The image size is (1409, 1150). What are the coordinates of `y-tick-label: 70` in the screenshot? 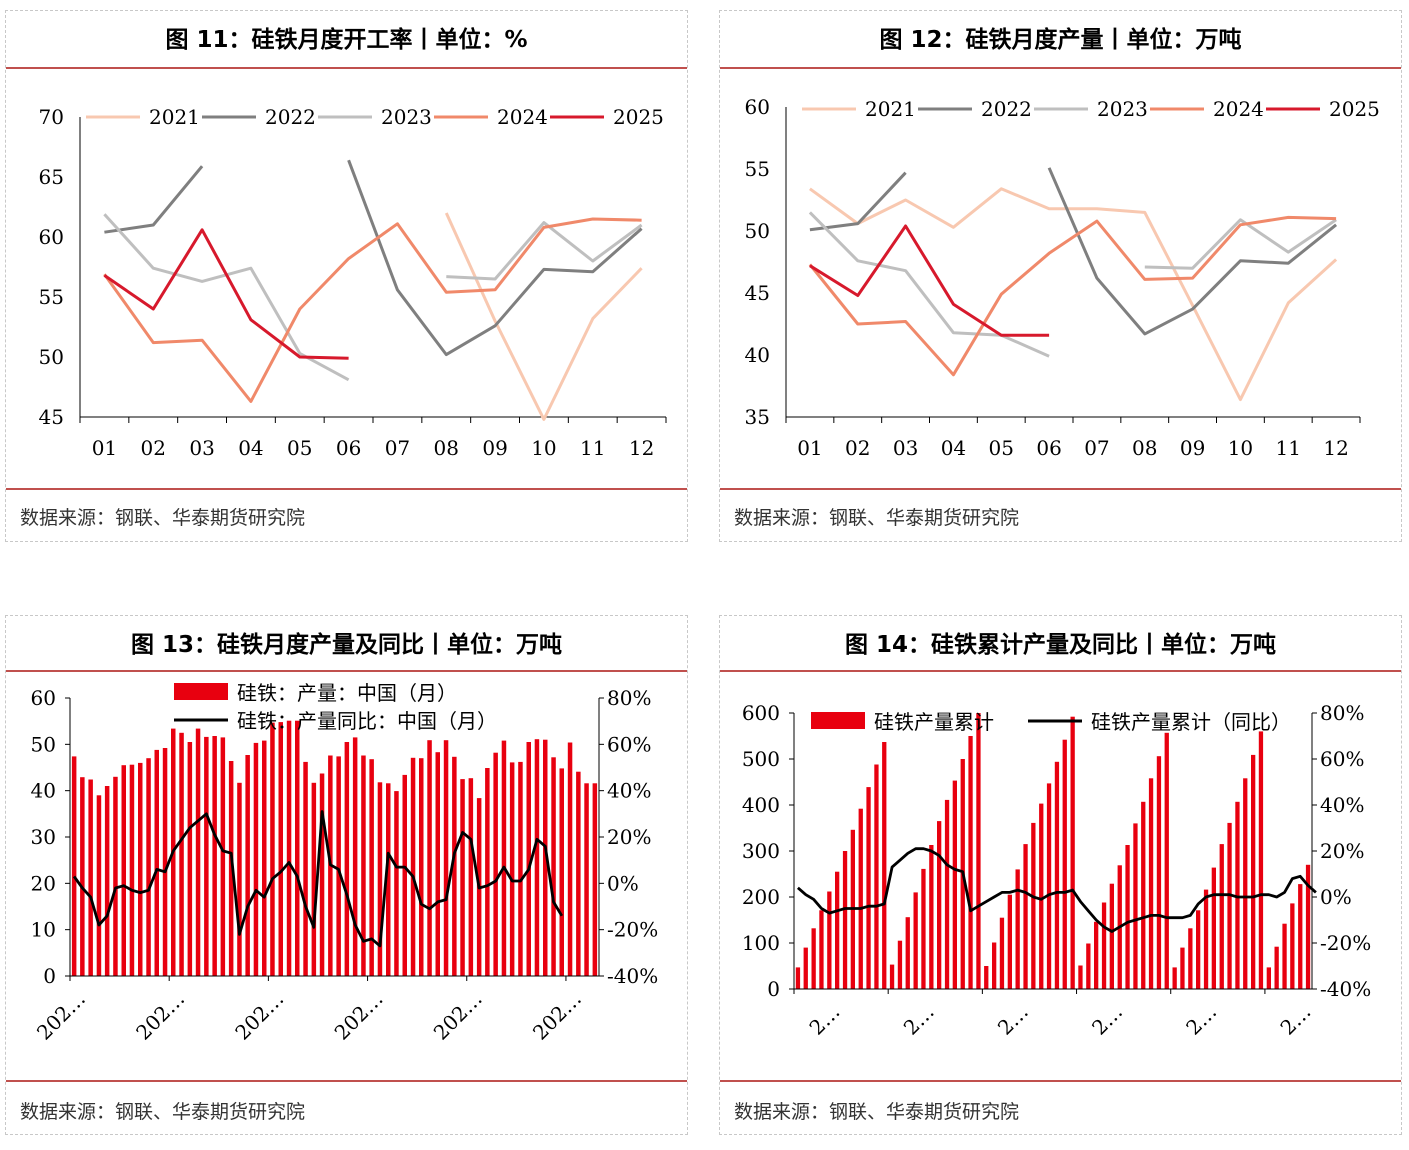 It's located at (51, 117).